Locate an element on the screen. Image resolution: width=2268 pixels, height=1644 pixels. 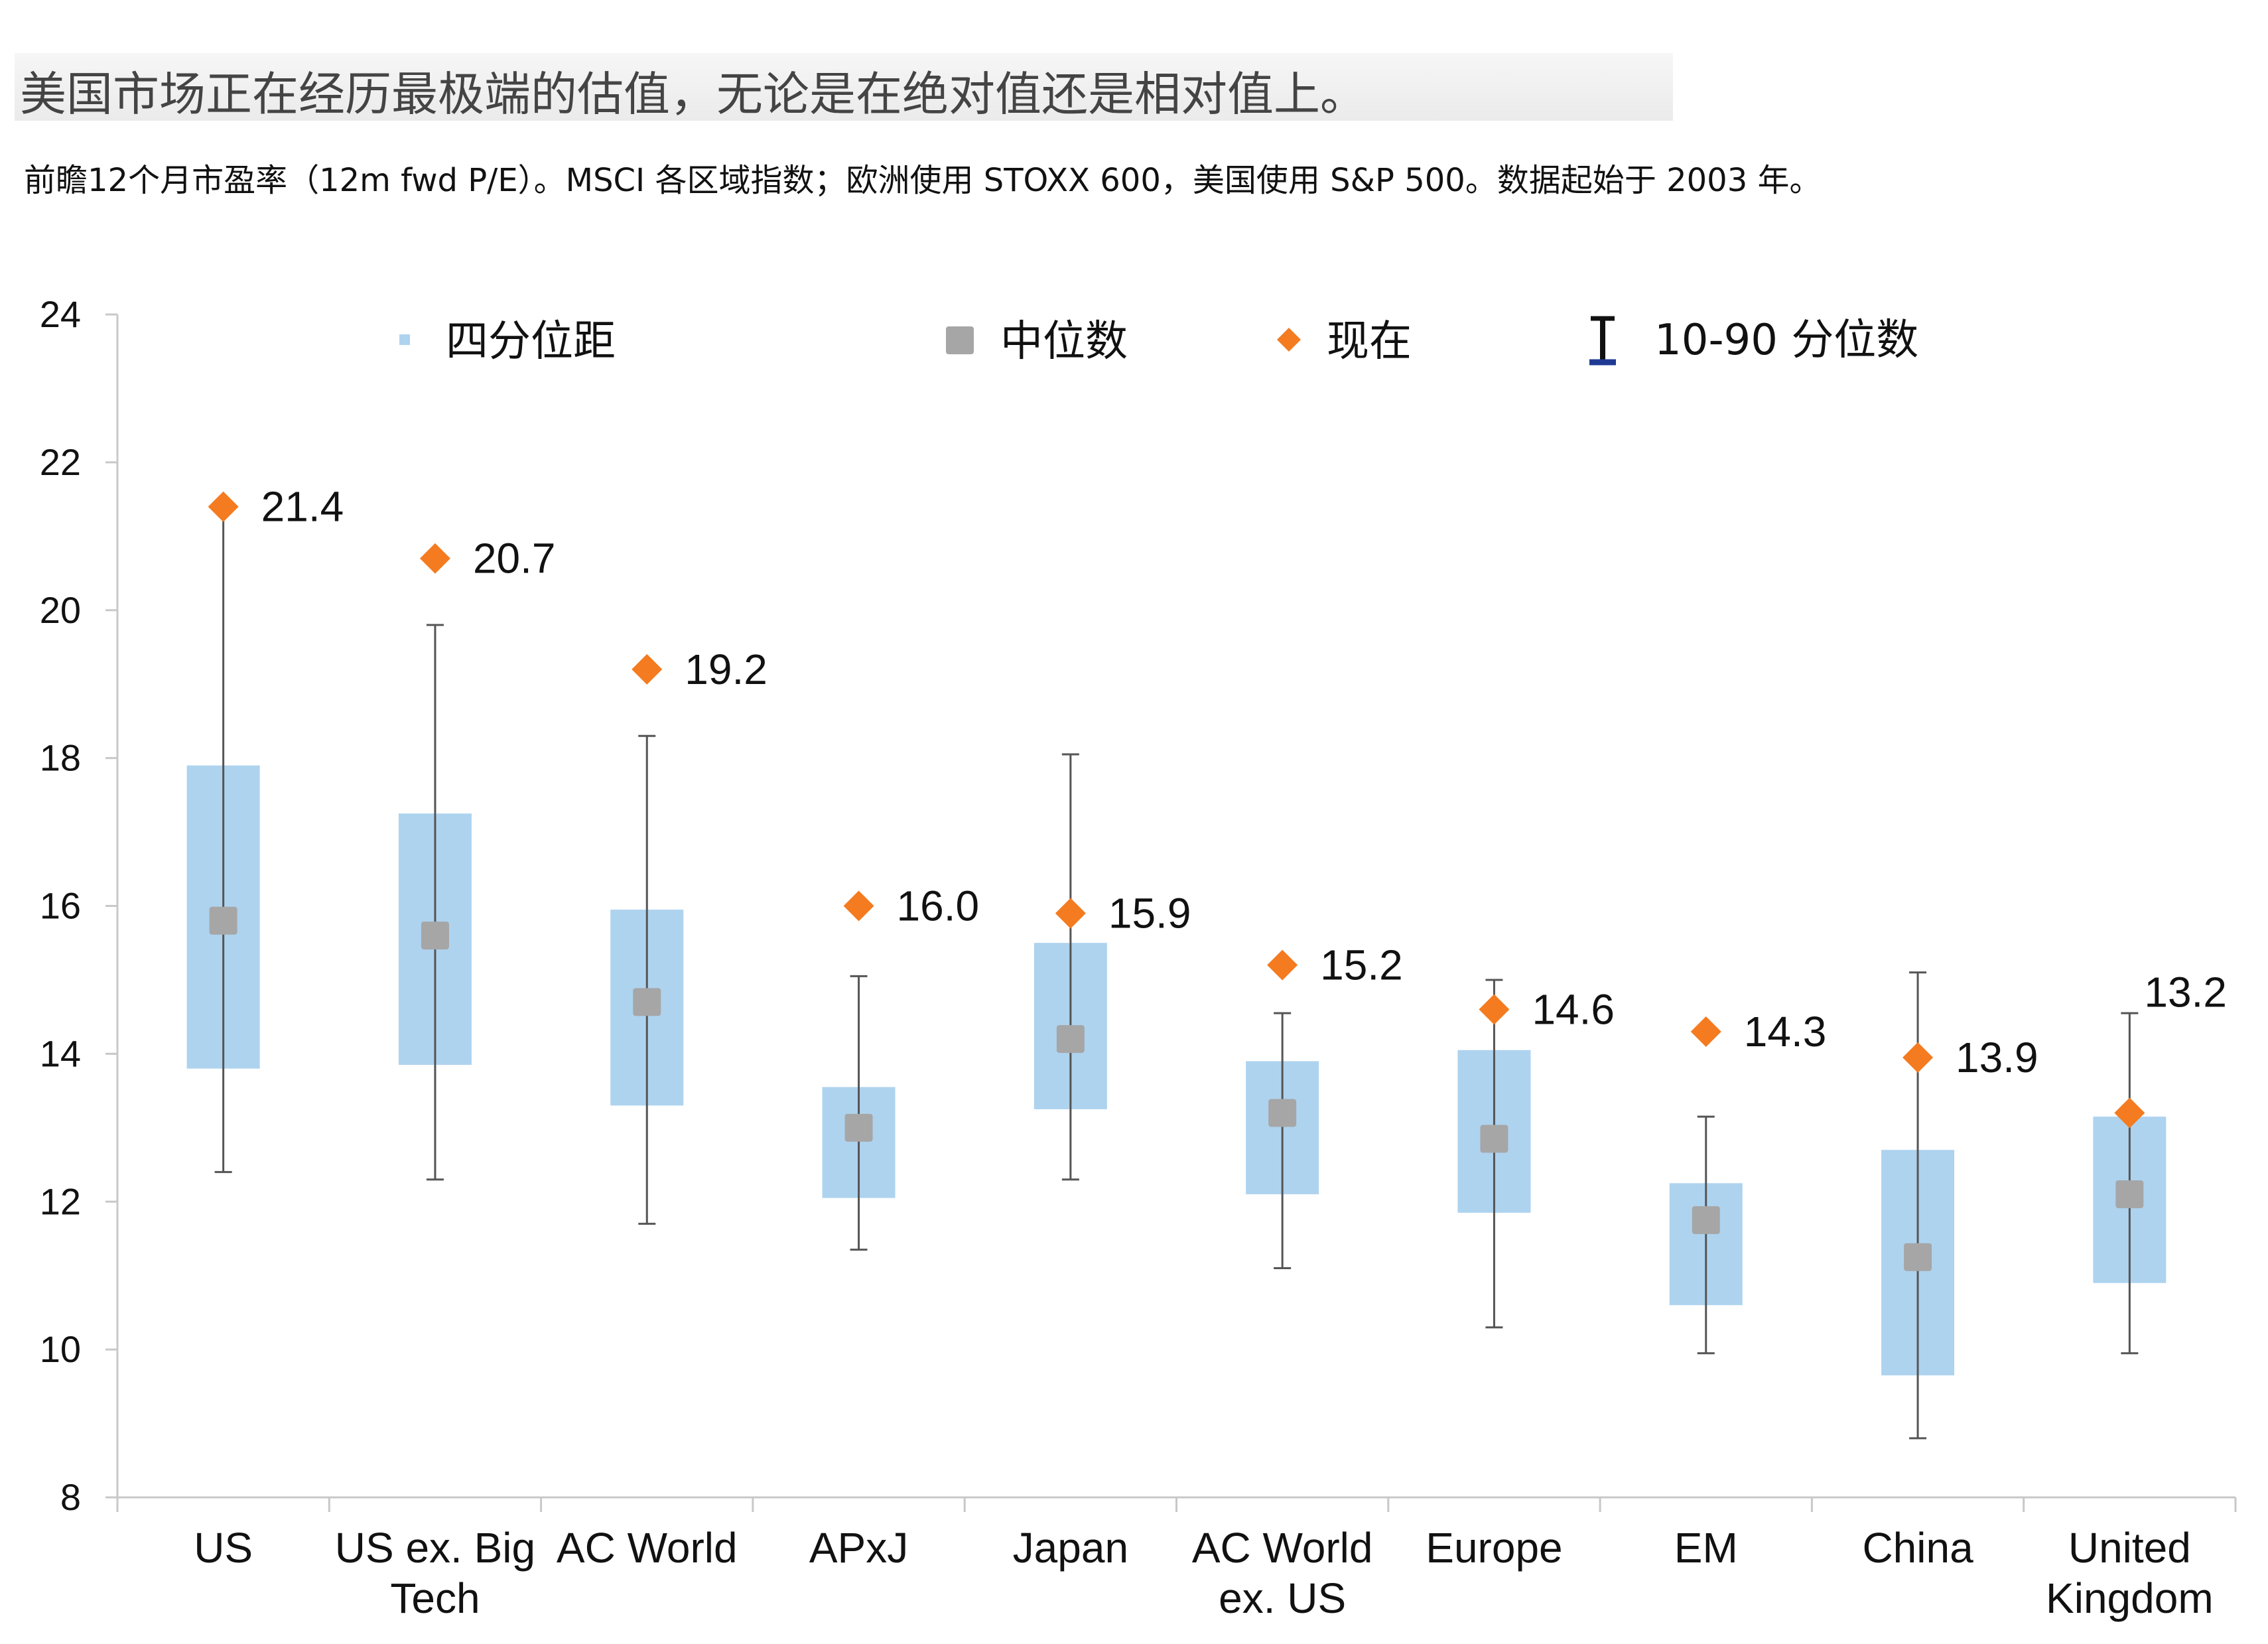
y-tick-label: 22 is located at coordinates (60, 462).